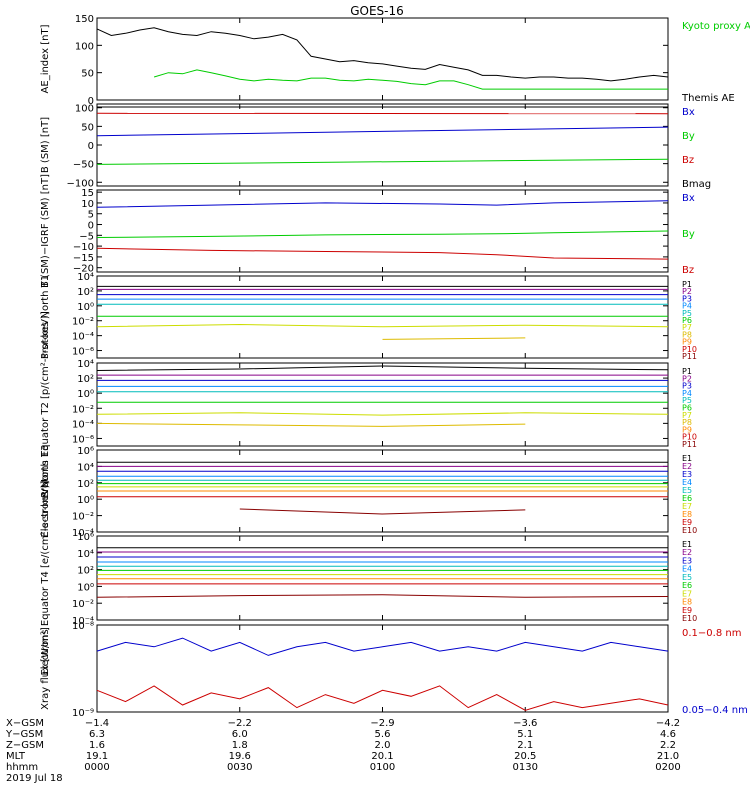 The width and height of the screenshot is (750, 800). I want to click on legend-label: E9, so click(687, 610).